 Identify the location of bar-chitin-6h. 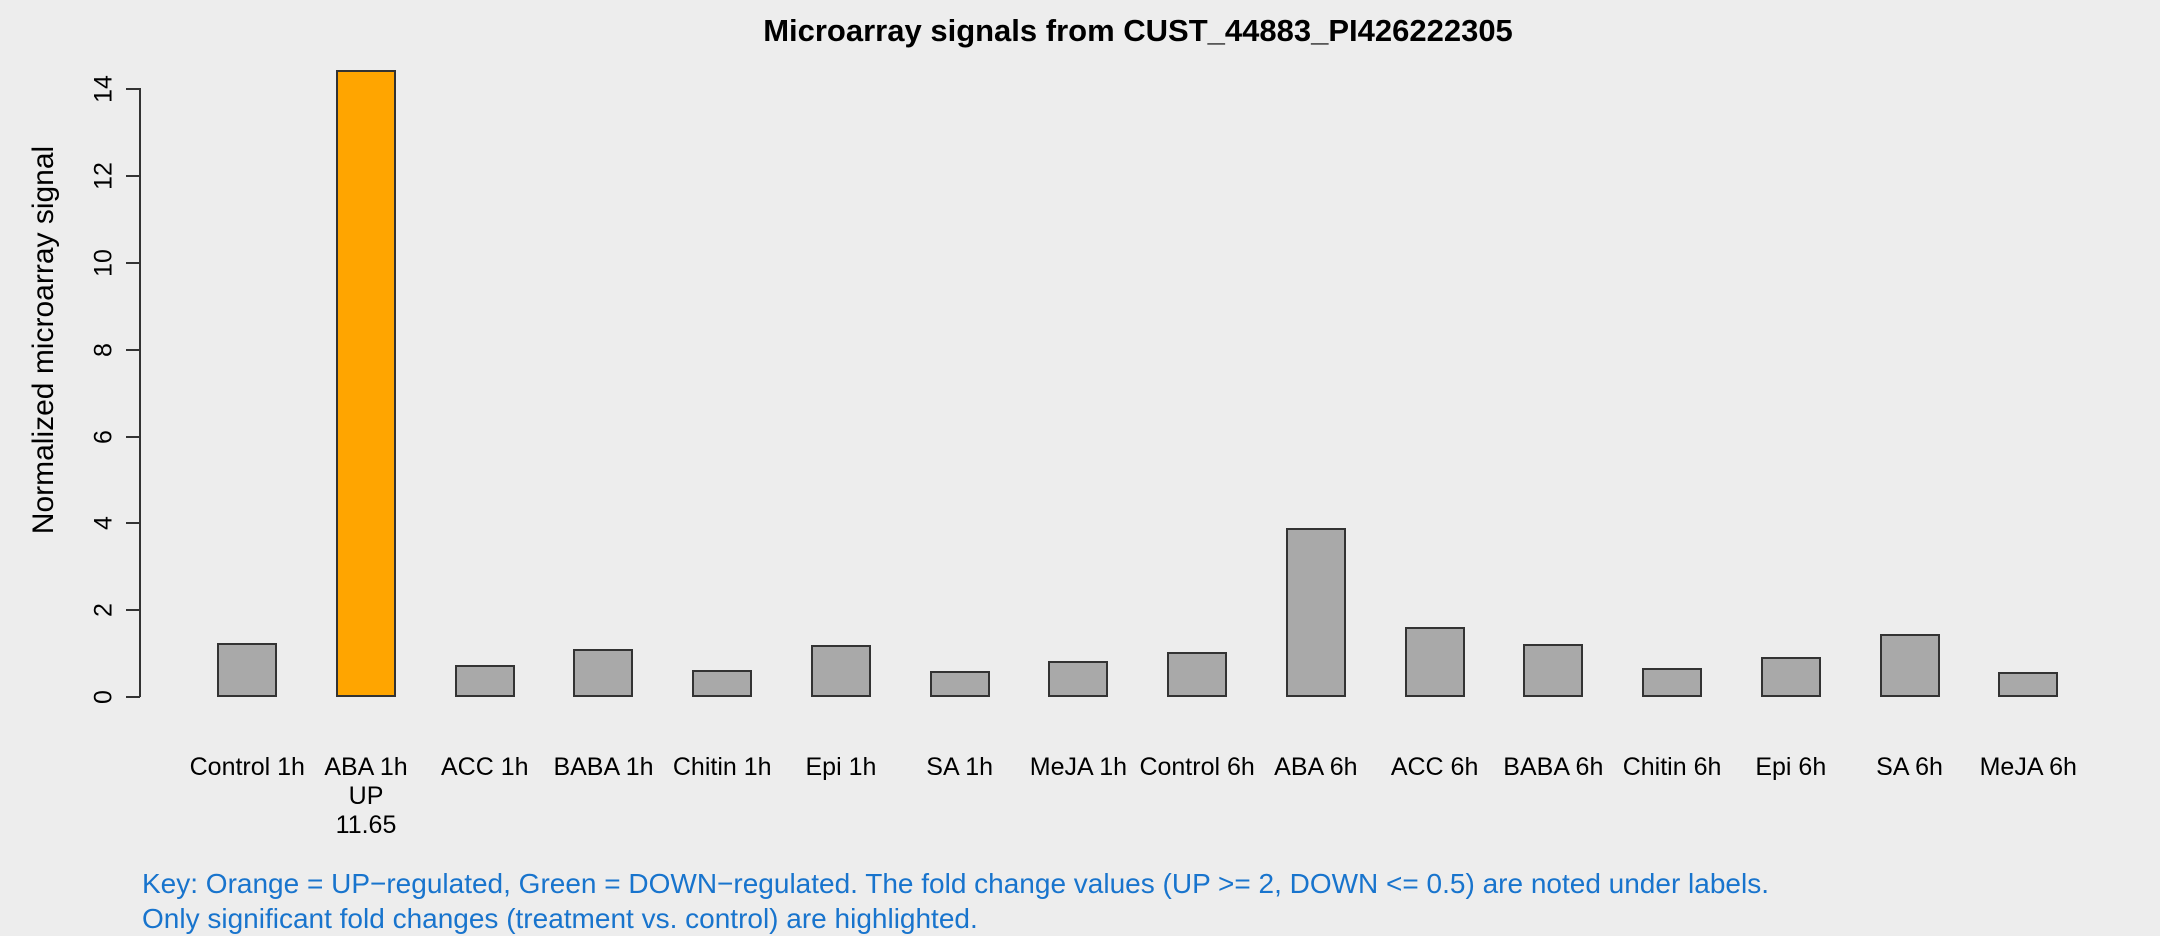
(1672, 682).